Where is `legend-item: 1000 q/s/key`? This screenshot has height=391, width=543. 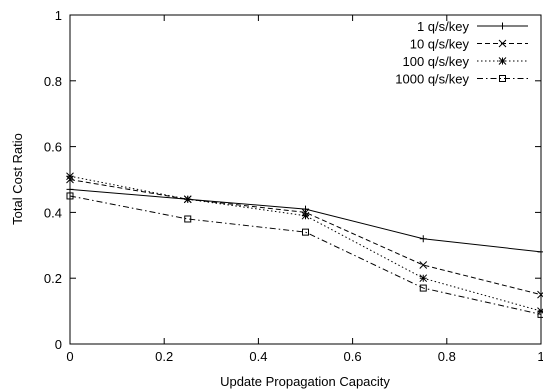 legend-item: 1000 q/s/key is located at coordinates (461, 79).